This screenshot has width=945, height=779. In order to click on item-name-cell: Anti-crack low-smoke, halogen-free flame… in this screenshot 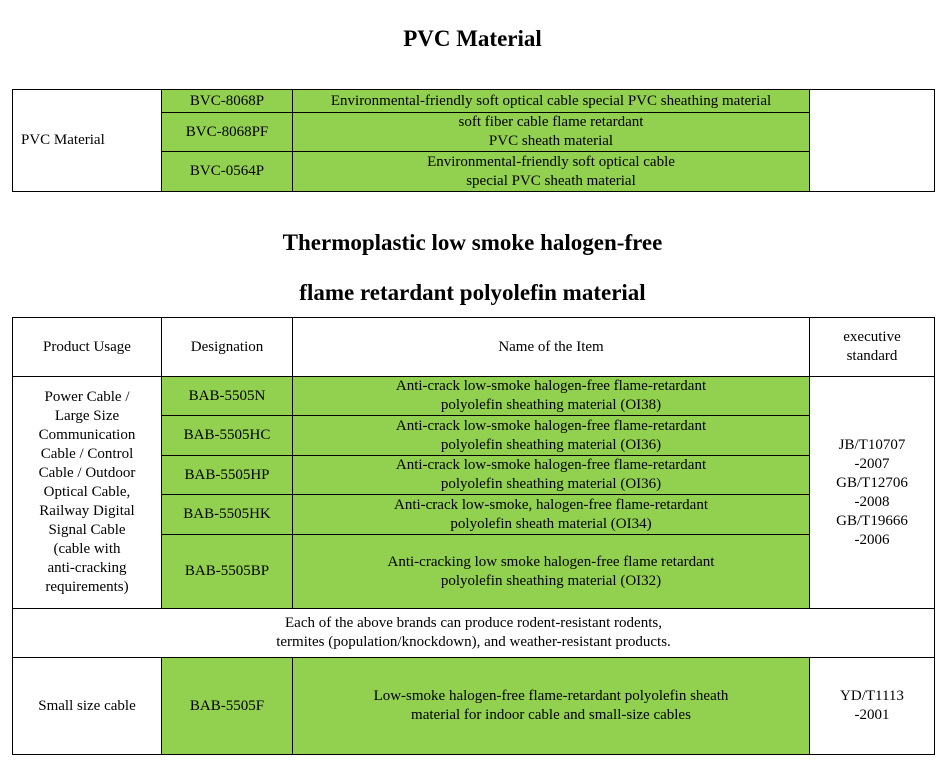, I will do `click(551, 514)`.